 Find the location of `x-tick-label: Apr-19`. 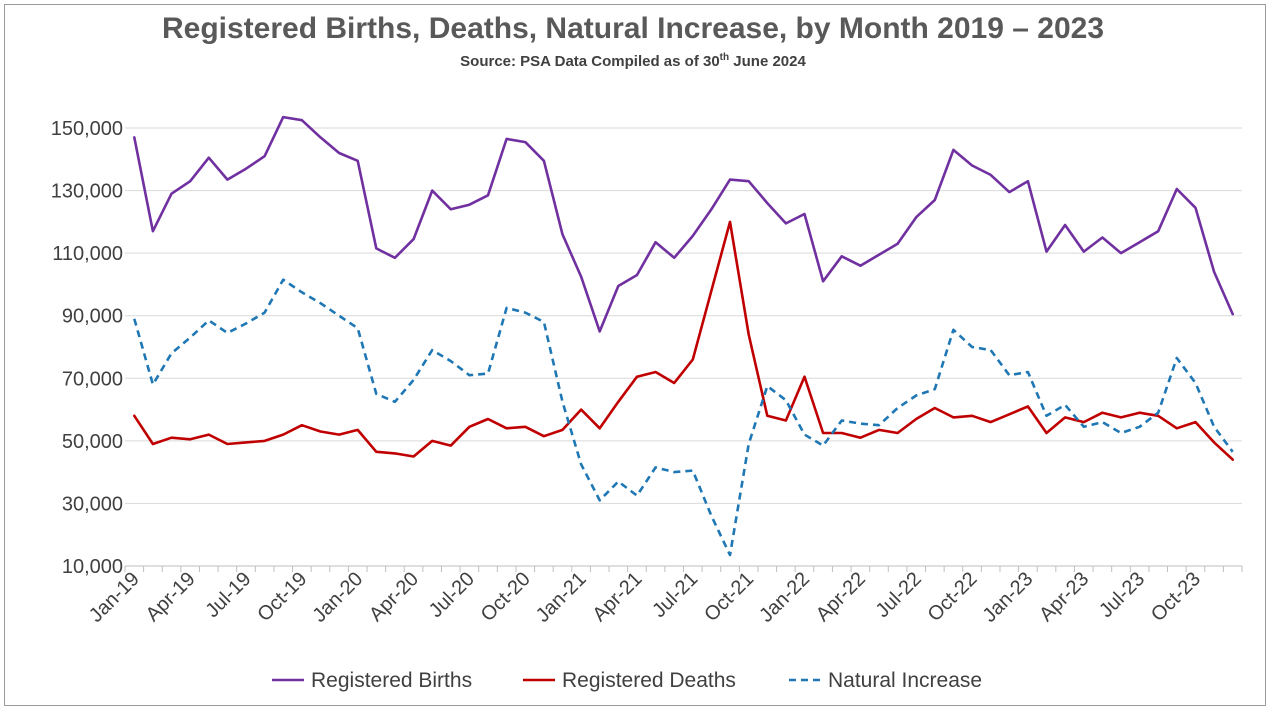

x-tick-label: Apr-19 is located at coordinates (171, 597).